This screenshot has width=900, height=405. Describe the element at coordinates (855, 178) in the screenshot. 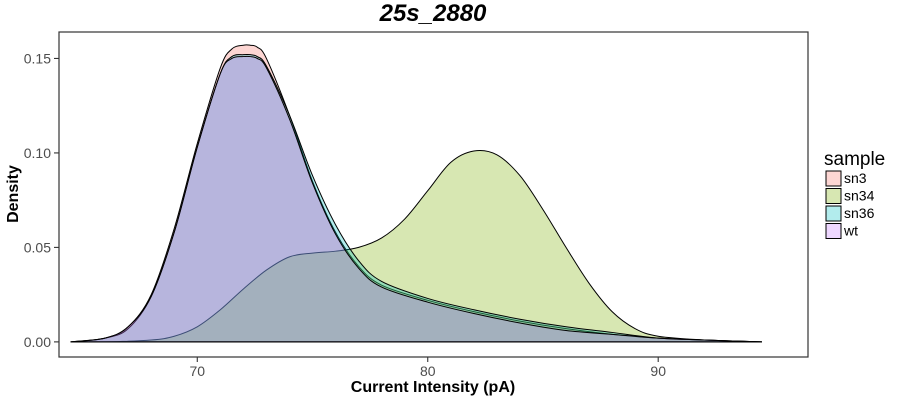

I see `legend-label-sn3: sn3` at that location.